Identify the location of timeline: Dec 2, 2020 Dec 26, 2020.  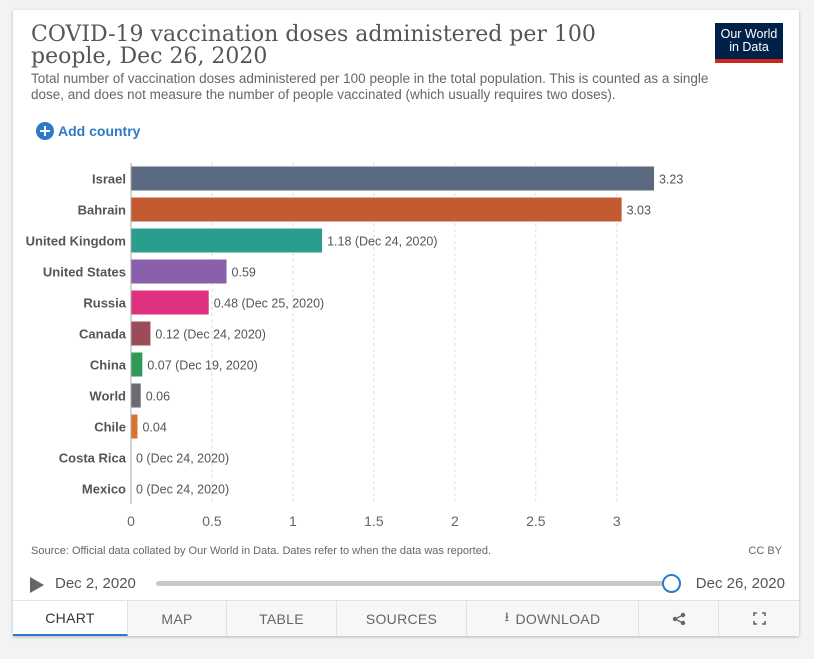
(407, 584).